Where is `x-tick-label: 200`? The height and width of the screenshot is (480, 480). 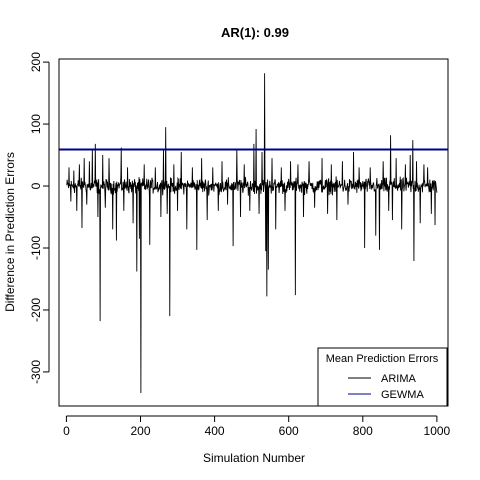 x-tick-label: 200 is located at coordinates (140, 431).